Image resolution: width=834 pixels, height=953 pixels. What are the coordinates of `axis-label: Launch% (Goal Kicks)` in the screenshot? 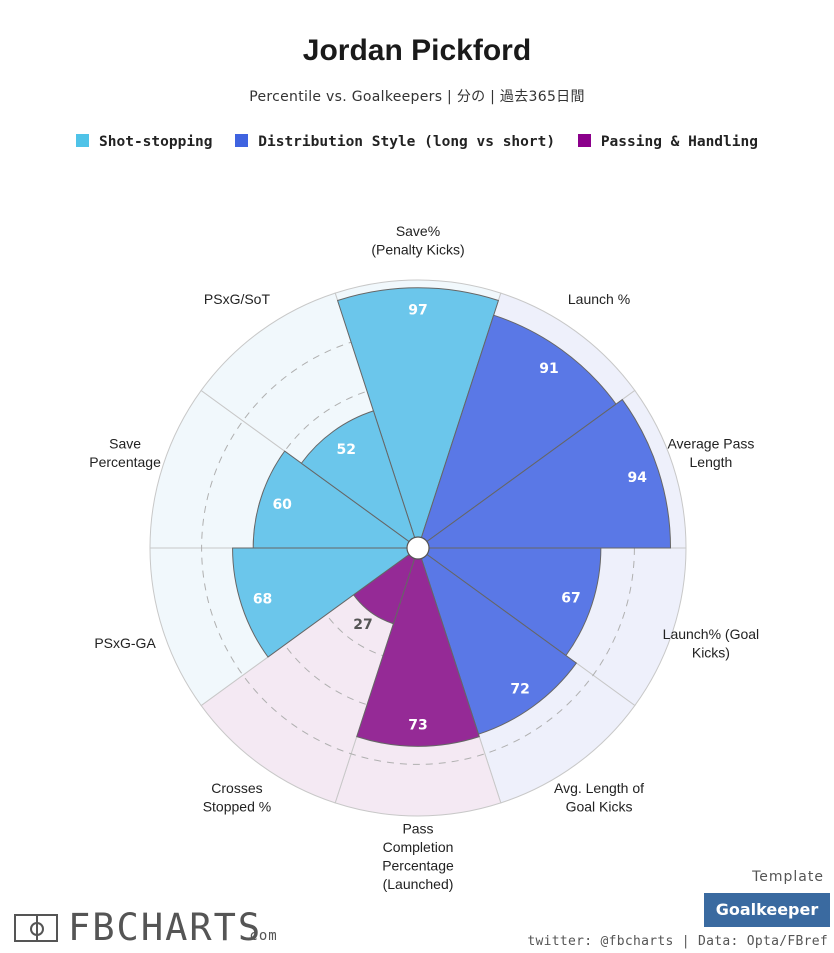 It's located at (711, 643).